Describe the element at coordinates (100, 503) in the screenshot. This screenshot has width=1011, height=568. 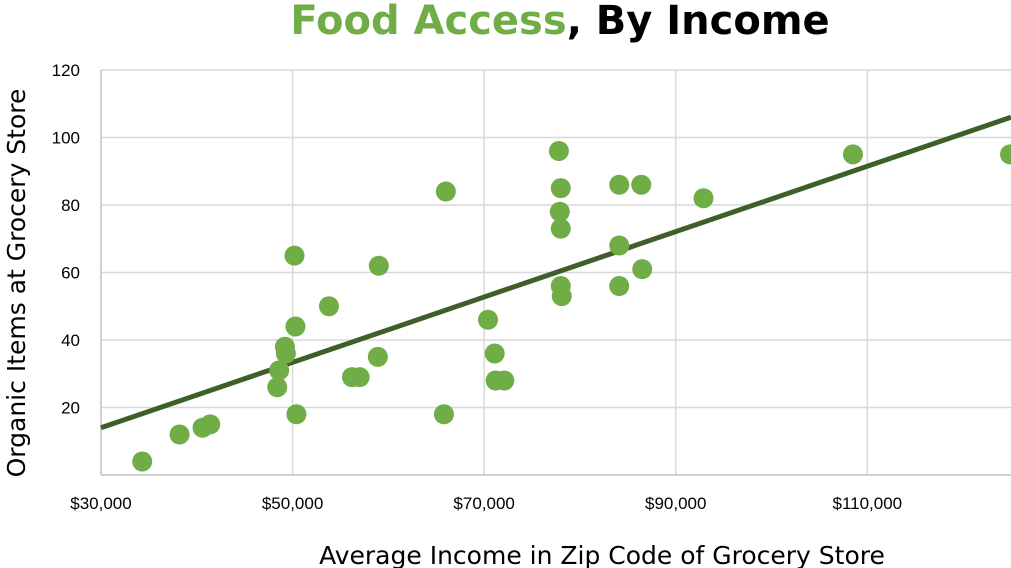
I see `x-tick-label: $30,000` at that location.